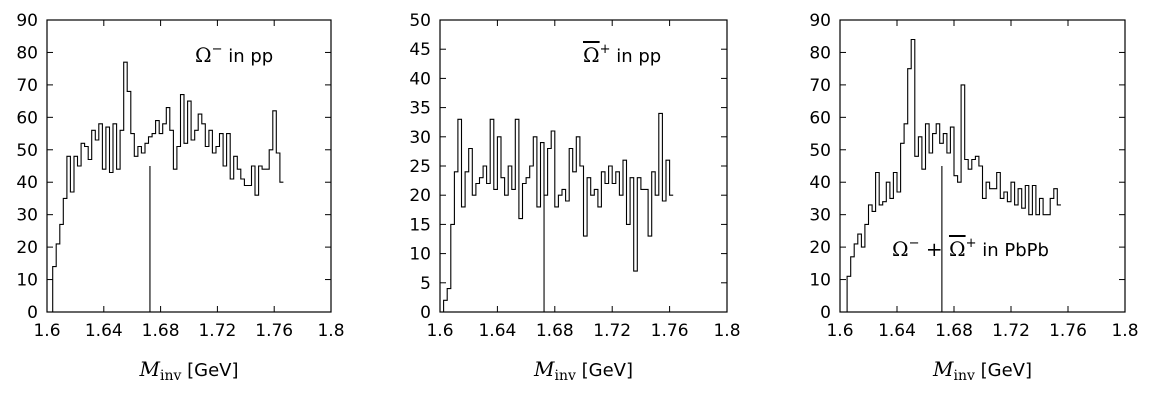 This screenshot has width=1151, height=396. What do you see at coordinates (605, 49) in the screenshot?
I see `annotation-superscript: +` at bounding box center [605, 49].